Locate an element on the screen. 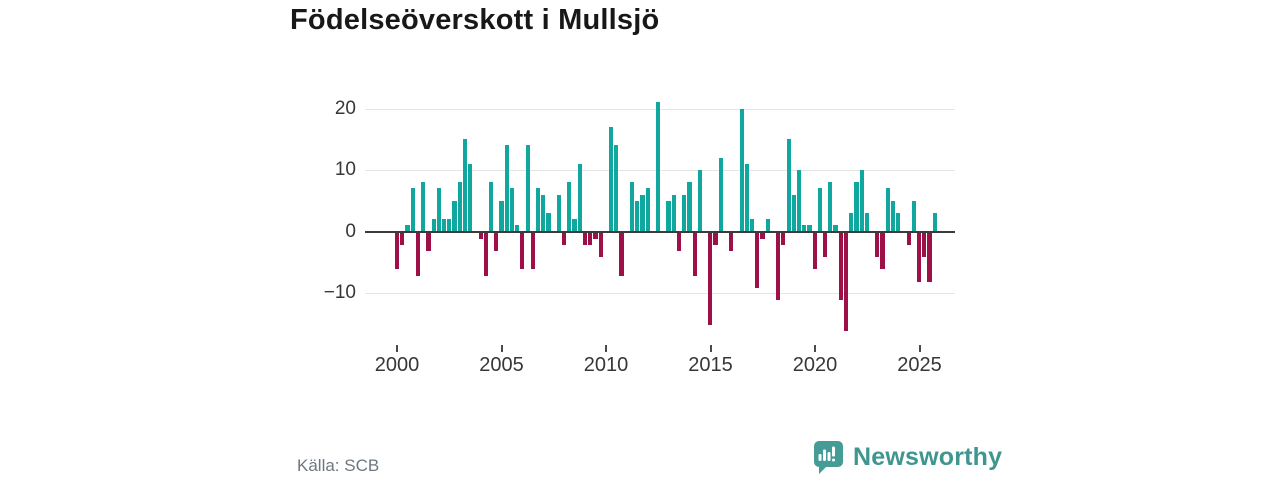 The height and width of the screenshot is (480, 1280). y-axis-label-20: 20 is located at coordinates (345, 108).